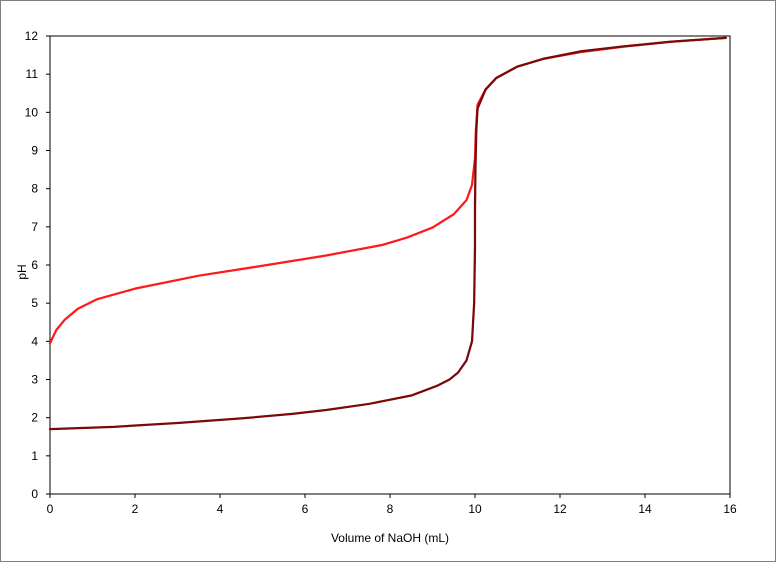 This screenshot has width=777, height=563. I want to click on y-tick-label: 0, so click(34, 494).